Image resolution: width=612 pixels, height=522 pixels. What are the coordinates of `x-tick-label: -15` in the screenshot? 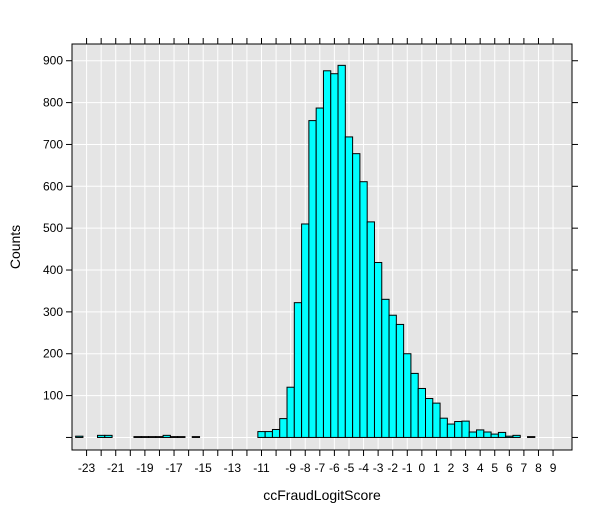 It's located at (204, 468).